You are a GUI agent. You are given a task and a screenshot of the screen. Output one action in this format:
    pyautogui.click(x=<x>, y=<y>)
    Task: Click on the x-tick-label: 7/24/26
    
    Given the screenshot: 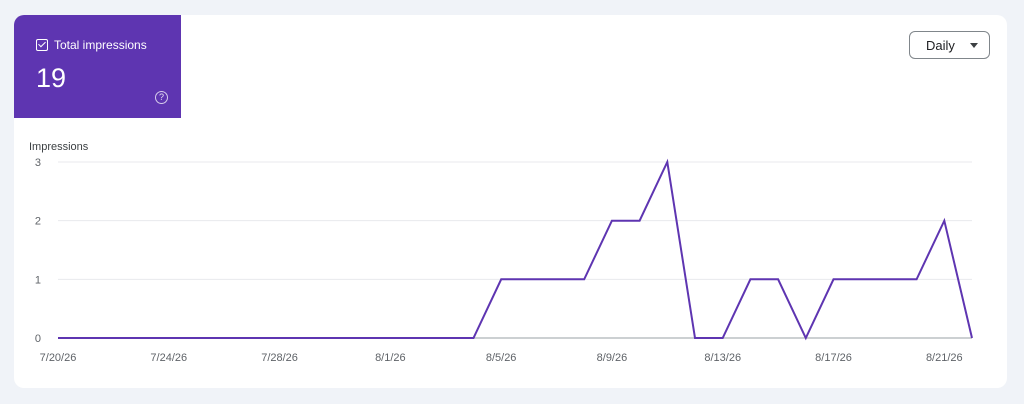 What is the action you would take?
    pyautogui.click(x=168, y=358)
    